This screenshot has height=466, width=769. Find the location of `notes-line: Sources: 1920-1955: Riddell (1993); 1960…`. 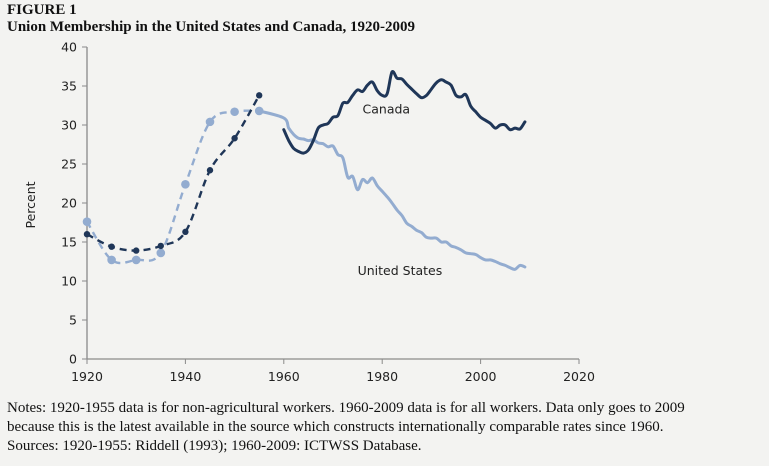

notes-line: Sources: 1920-1955: Riddell (1993); 1960… is located at coordinates (214, 446).